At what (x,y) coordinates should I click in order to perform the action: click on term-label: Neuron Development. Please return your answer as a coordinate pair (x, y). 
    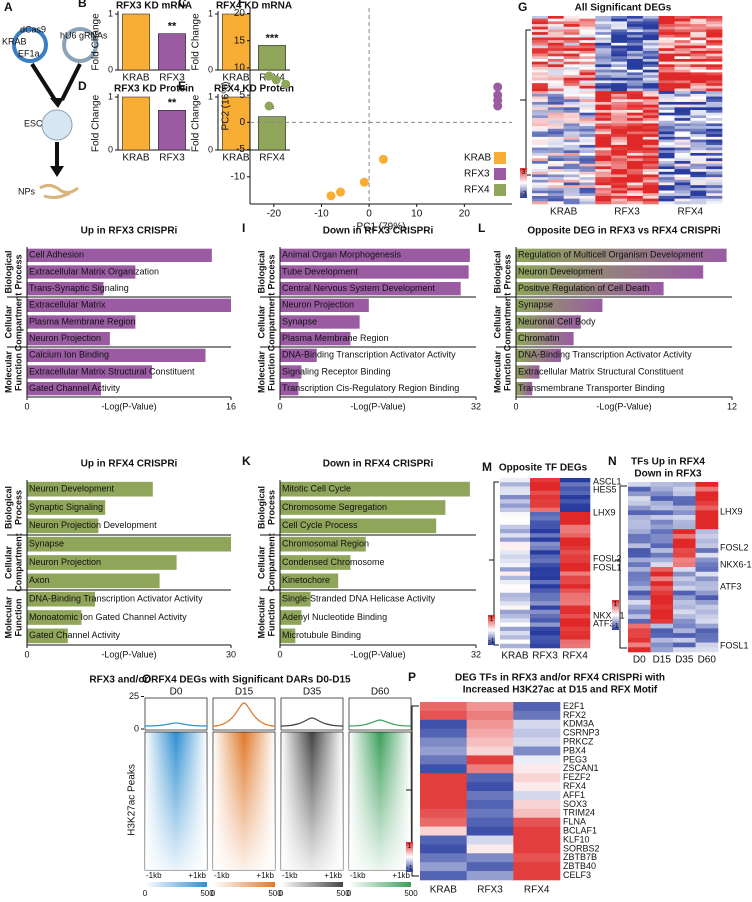
    Looking at the image, I should click on (561, 271).